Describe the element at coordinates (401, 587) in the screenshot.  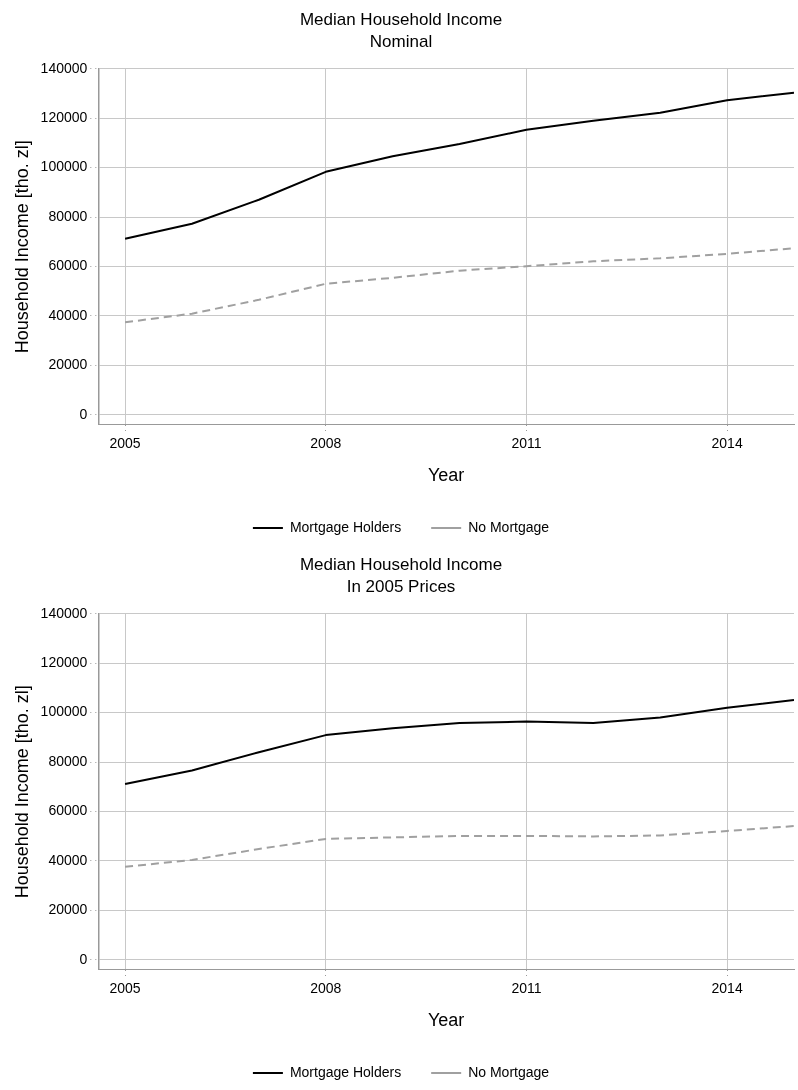
I see `chart-subtitle: In 2005 Prices` at that location.